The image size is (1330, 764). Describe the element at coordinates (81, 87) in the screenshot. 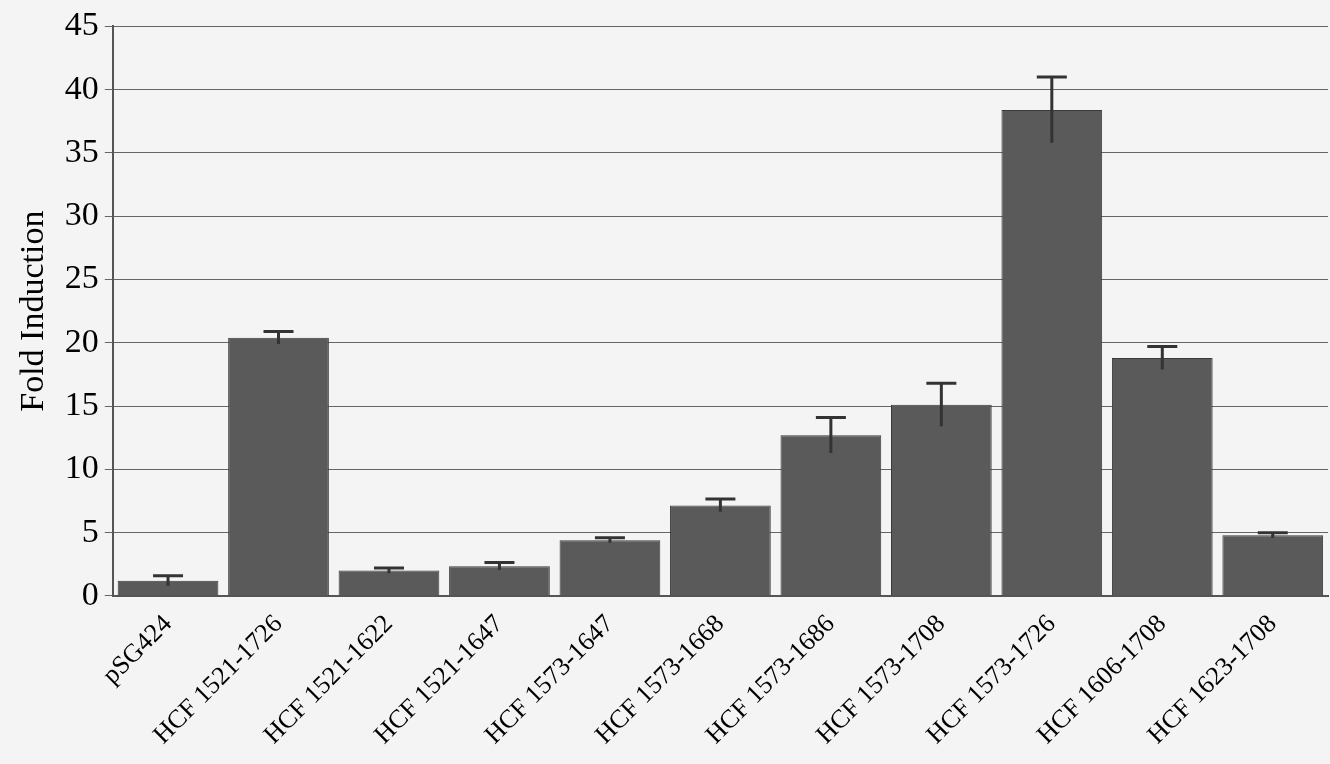

I see `y-tick-label: 40` at that location.